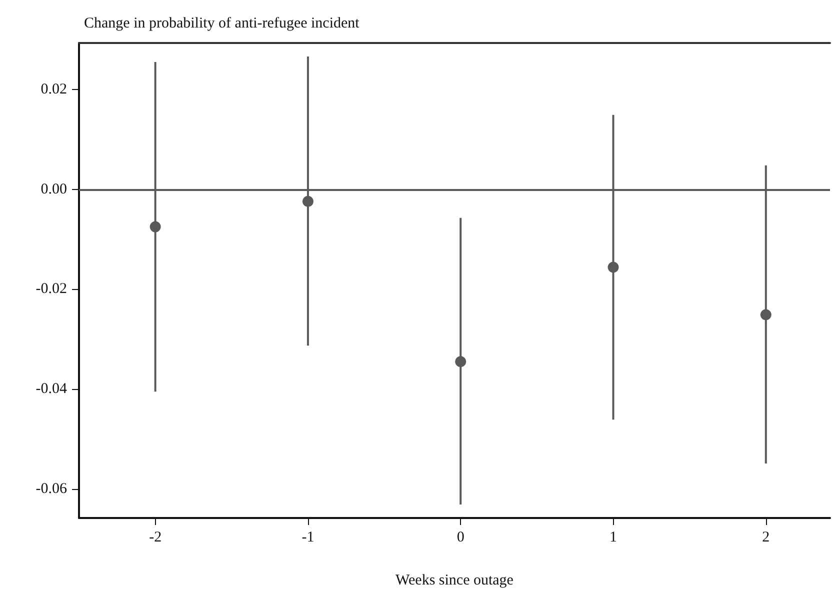  I want to click on y-tick-label: -0.06, so click(52, 489).